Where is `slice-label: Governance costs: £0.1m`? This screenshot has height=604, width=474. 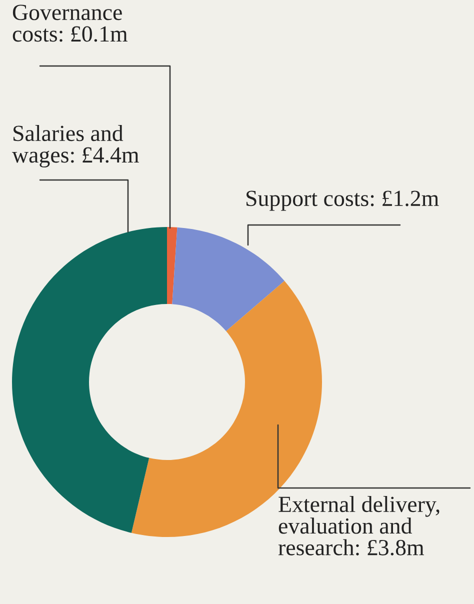
slice-label: Governance costs: £0.1m is located at coordinates (70, 23).